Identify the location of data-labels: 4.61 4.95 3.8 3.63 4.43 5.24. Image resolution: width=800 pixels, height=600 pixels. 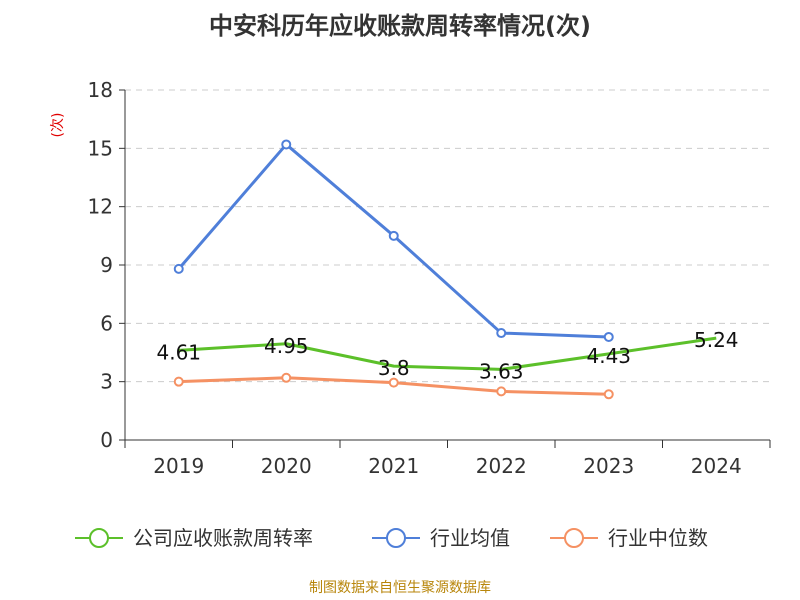
(447, 355).